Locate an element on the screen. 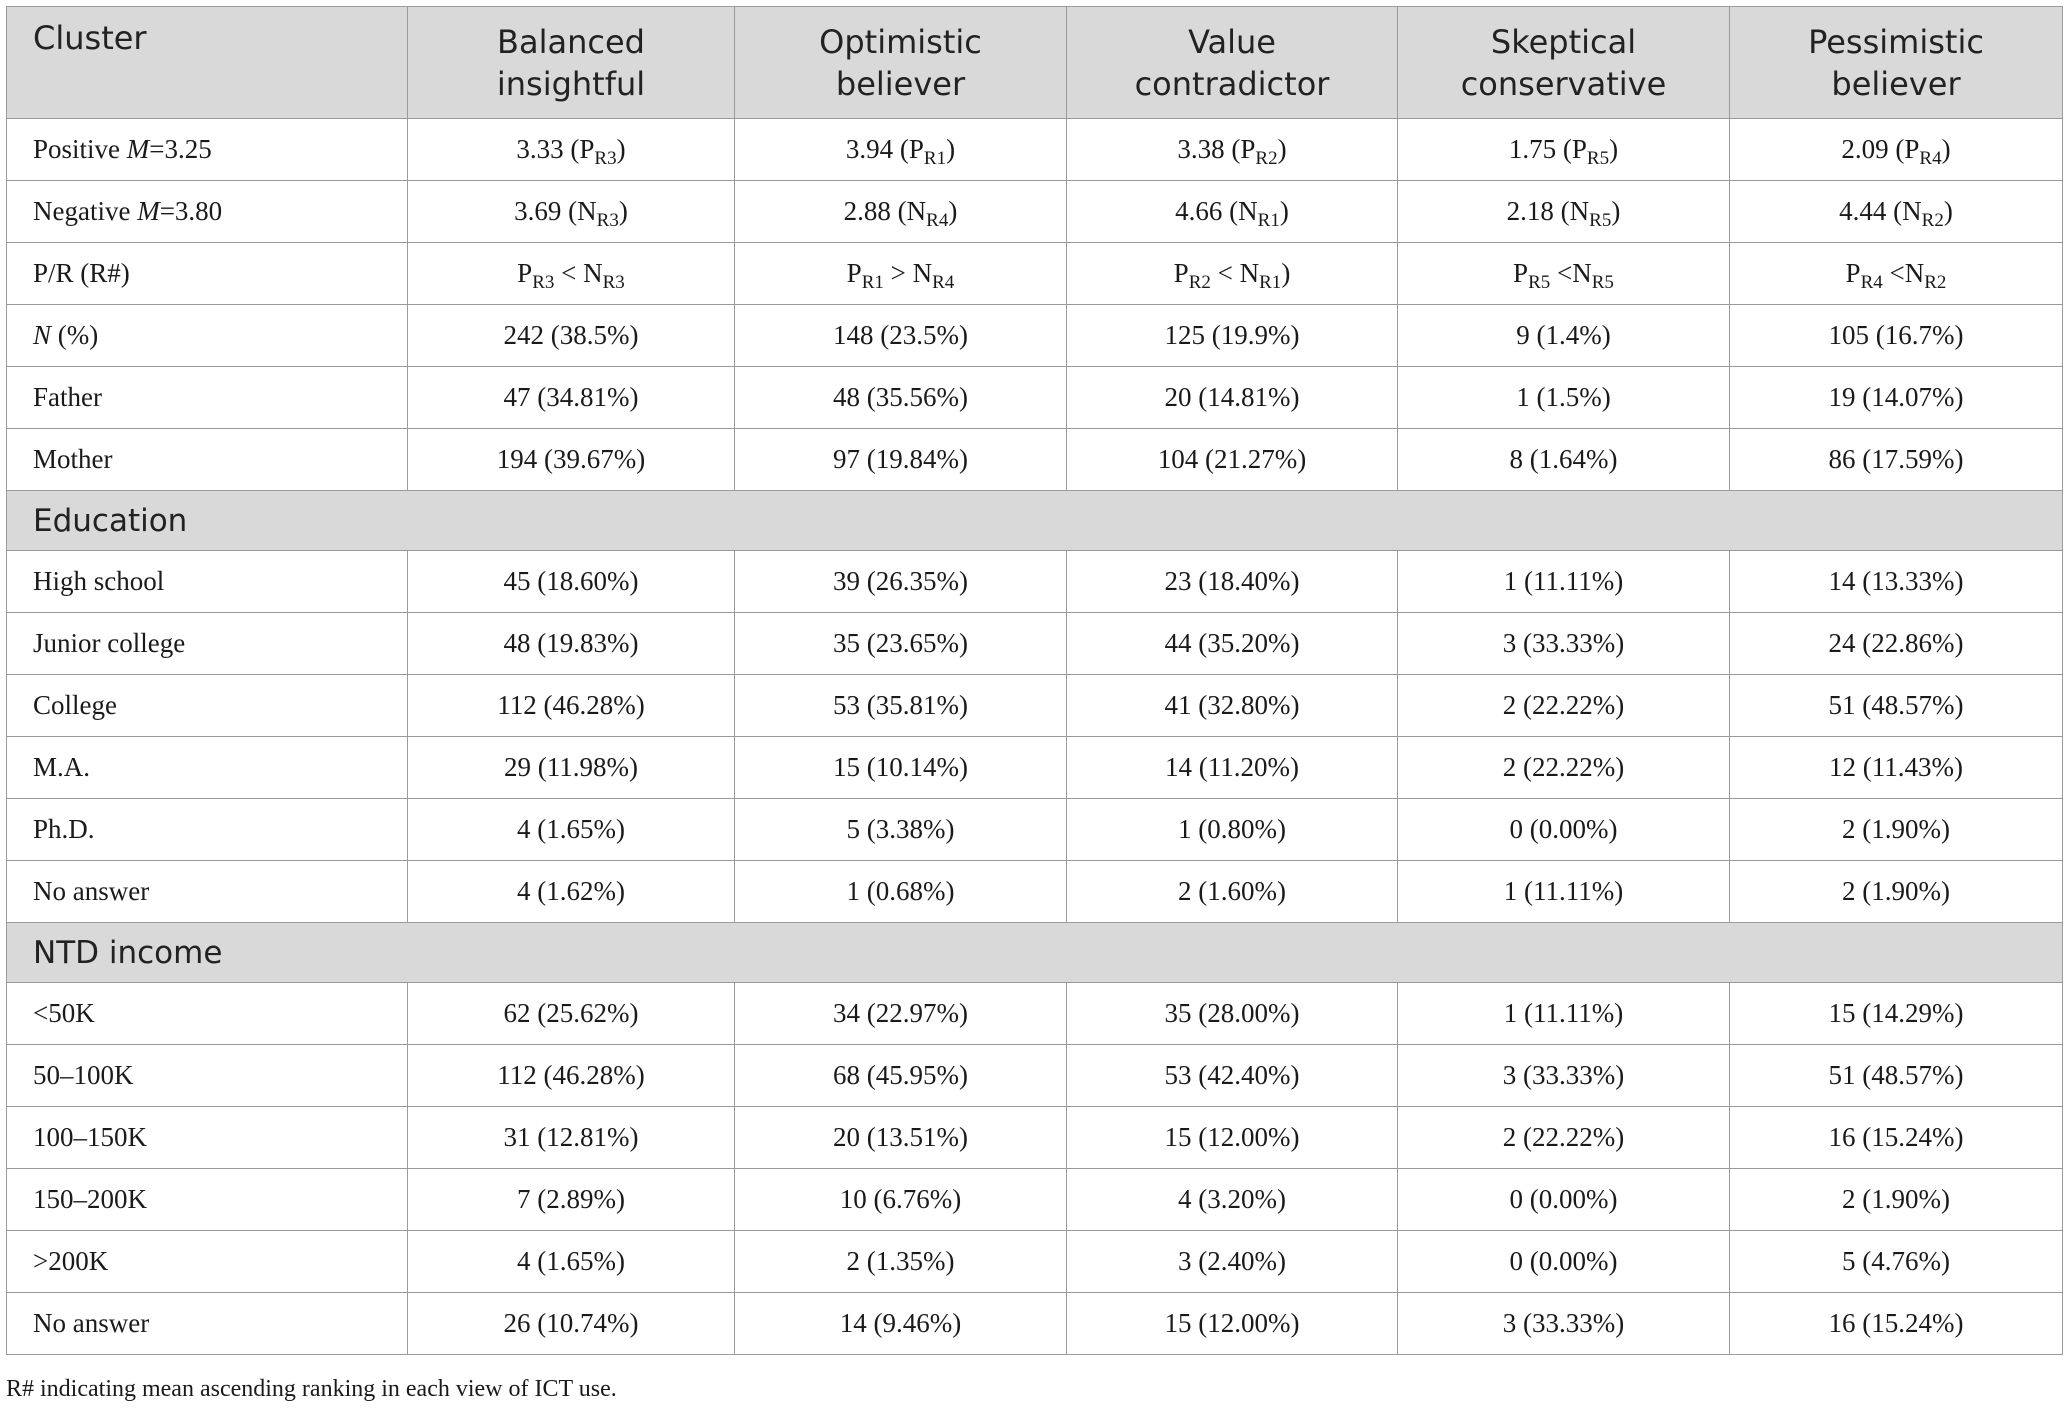  header-balanced-insightful: Balanced insightful is located at coordinates (571, 62).